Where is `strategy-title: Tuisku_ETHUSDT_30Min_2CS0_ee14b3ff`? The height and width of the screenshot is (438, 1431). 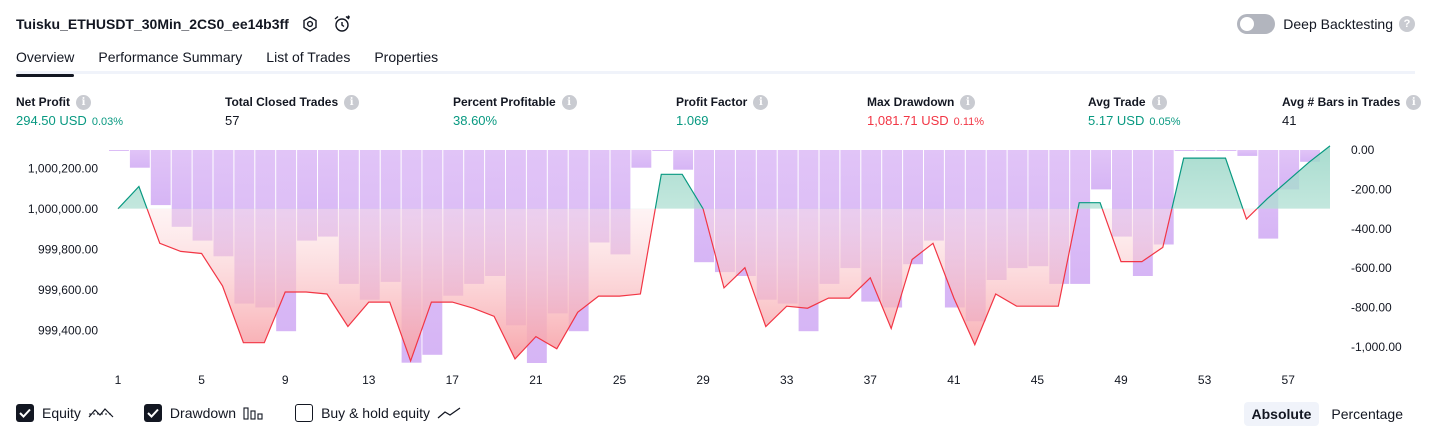 strategy-title: Tuisku_ETHUSDT_30Min_2CS0_ee14b3ff is located at coordinates (152, 24).